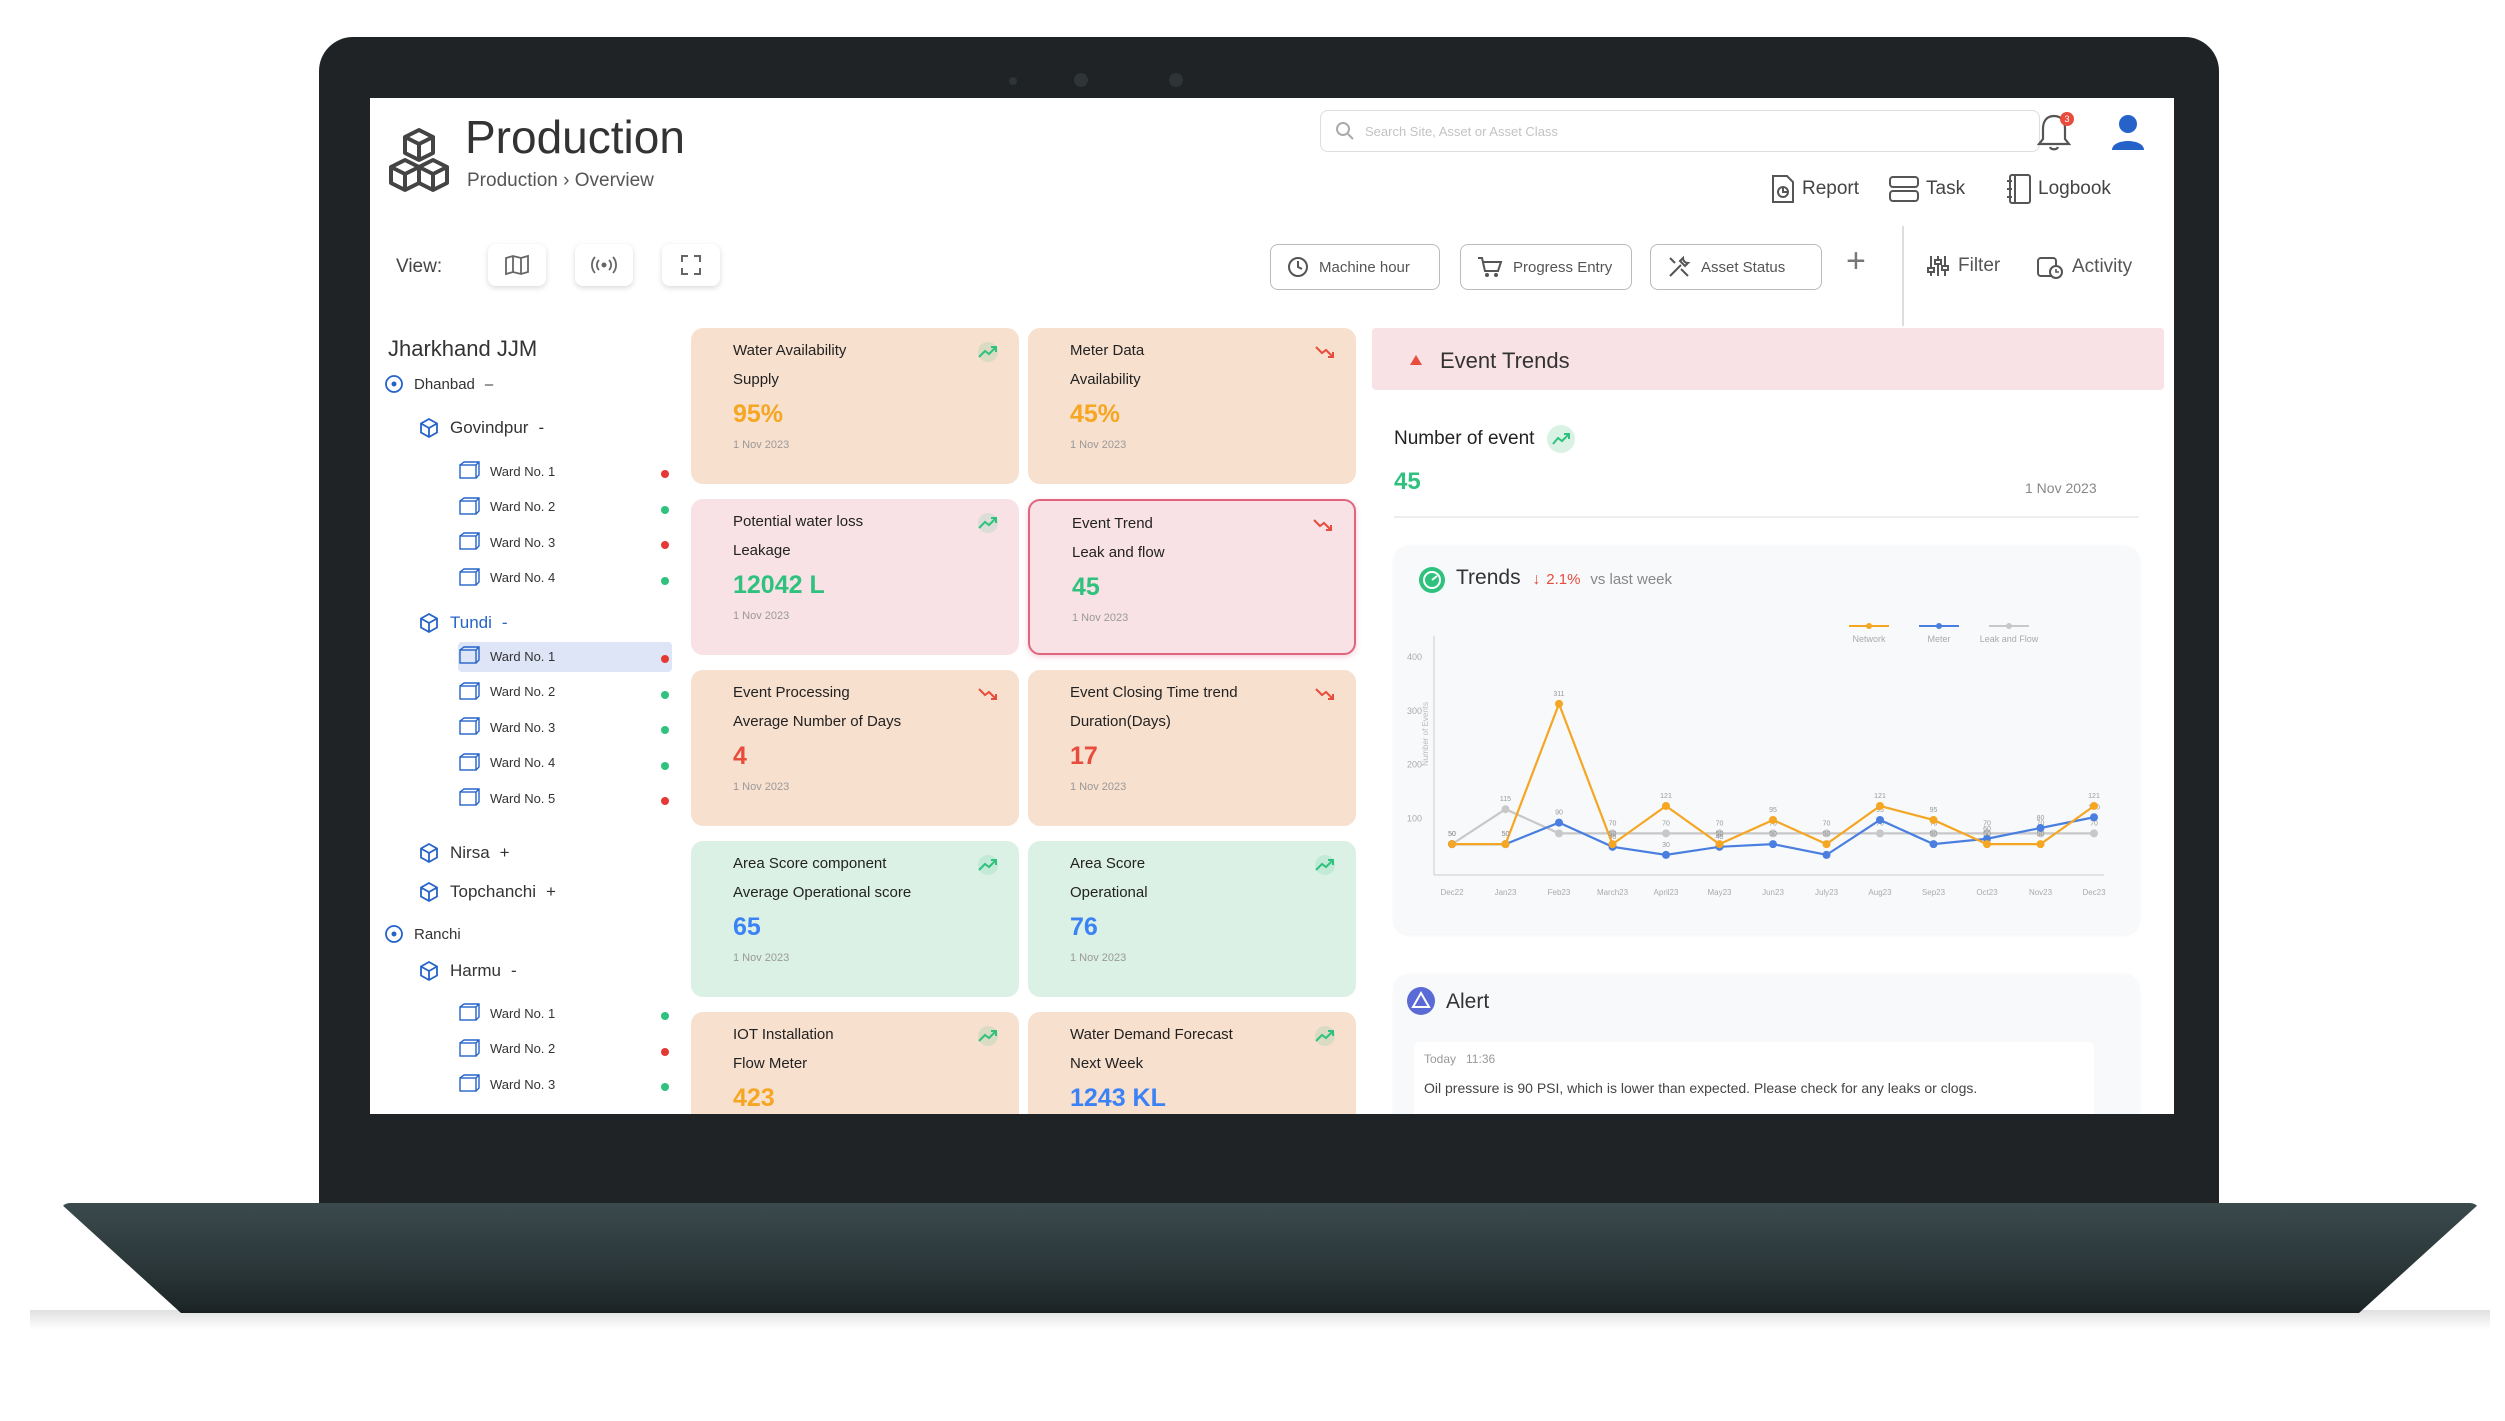 This screenshot has height=1421, width=2505. What do you see at coordinates (1298, 267) in the screenshot?
I see `clock-icon` at bounding box center [1298, 267].